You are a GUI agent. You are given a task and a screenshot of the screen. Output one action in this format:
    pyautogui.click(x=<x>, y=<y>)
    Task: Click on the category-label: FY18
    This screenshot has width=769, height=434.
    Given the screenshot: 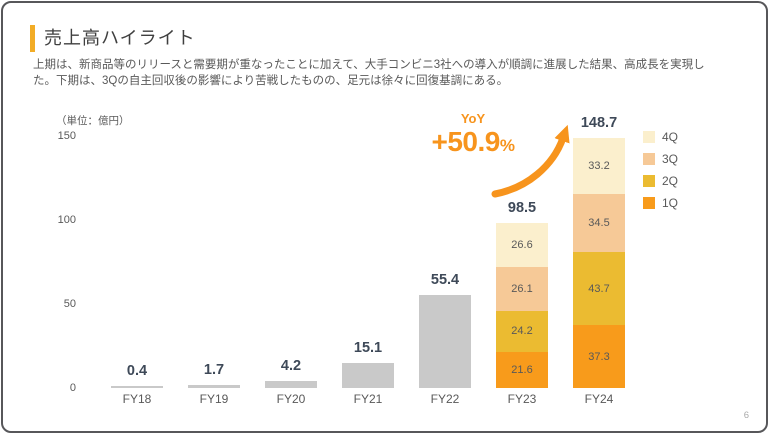 What is the action you would take?
    pyautogui.click(x=137, y=399)
    